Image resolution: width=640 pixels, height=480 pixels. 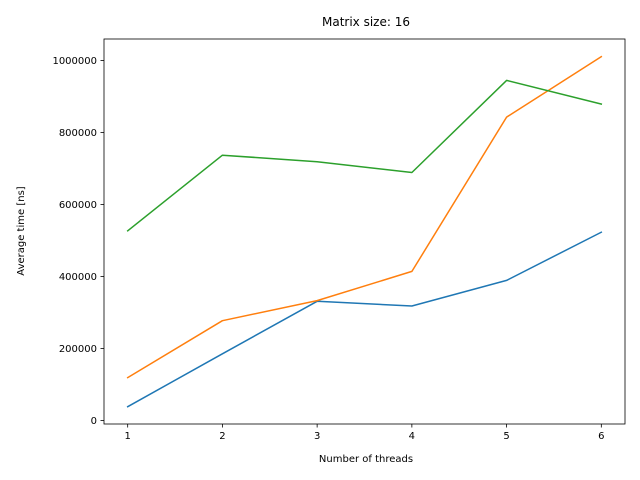 I want to click on chart-title: Matrix size: 16, so click(x=366, y=22).